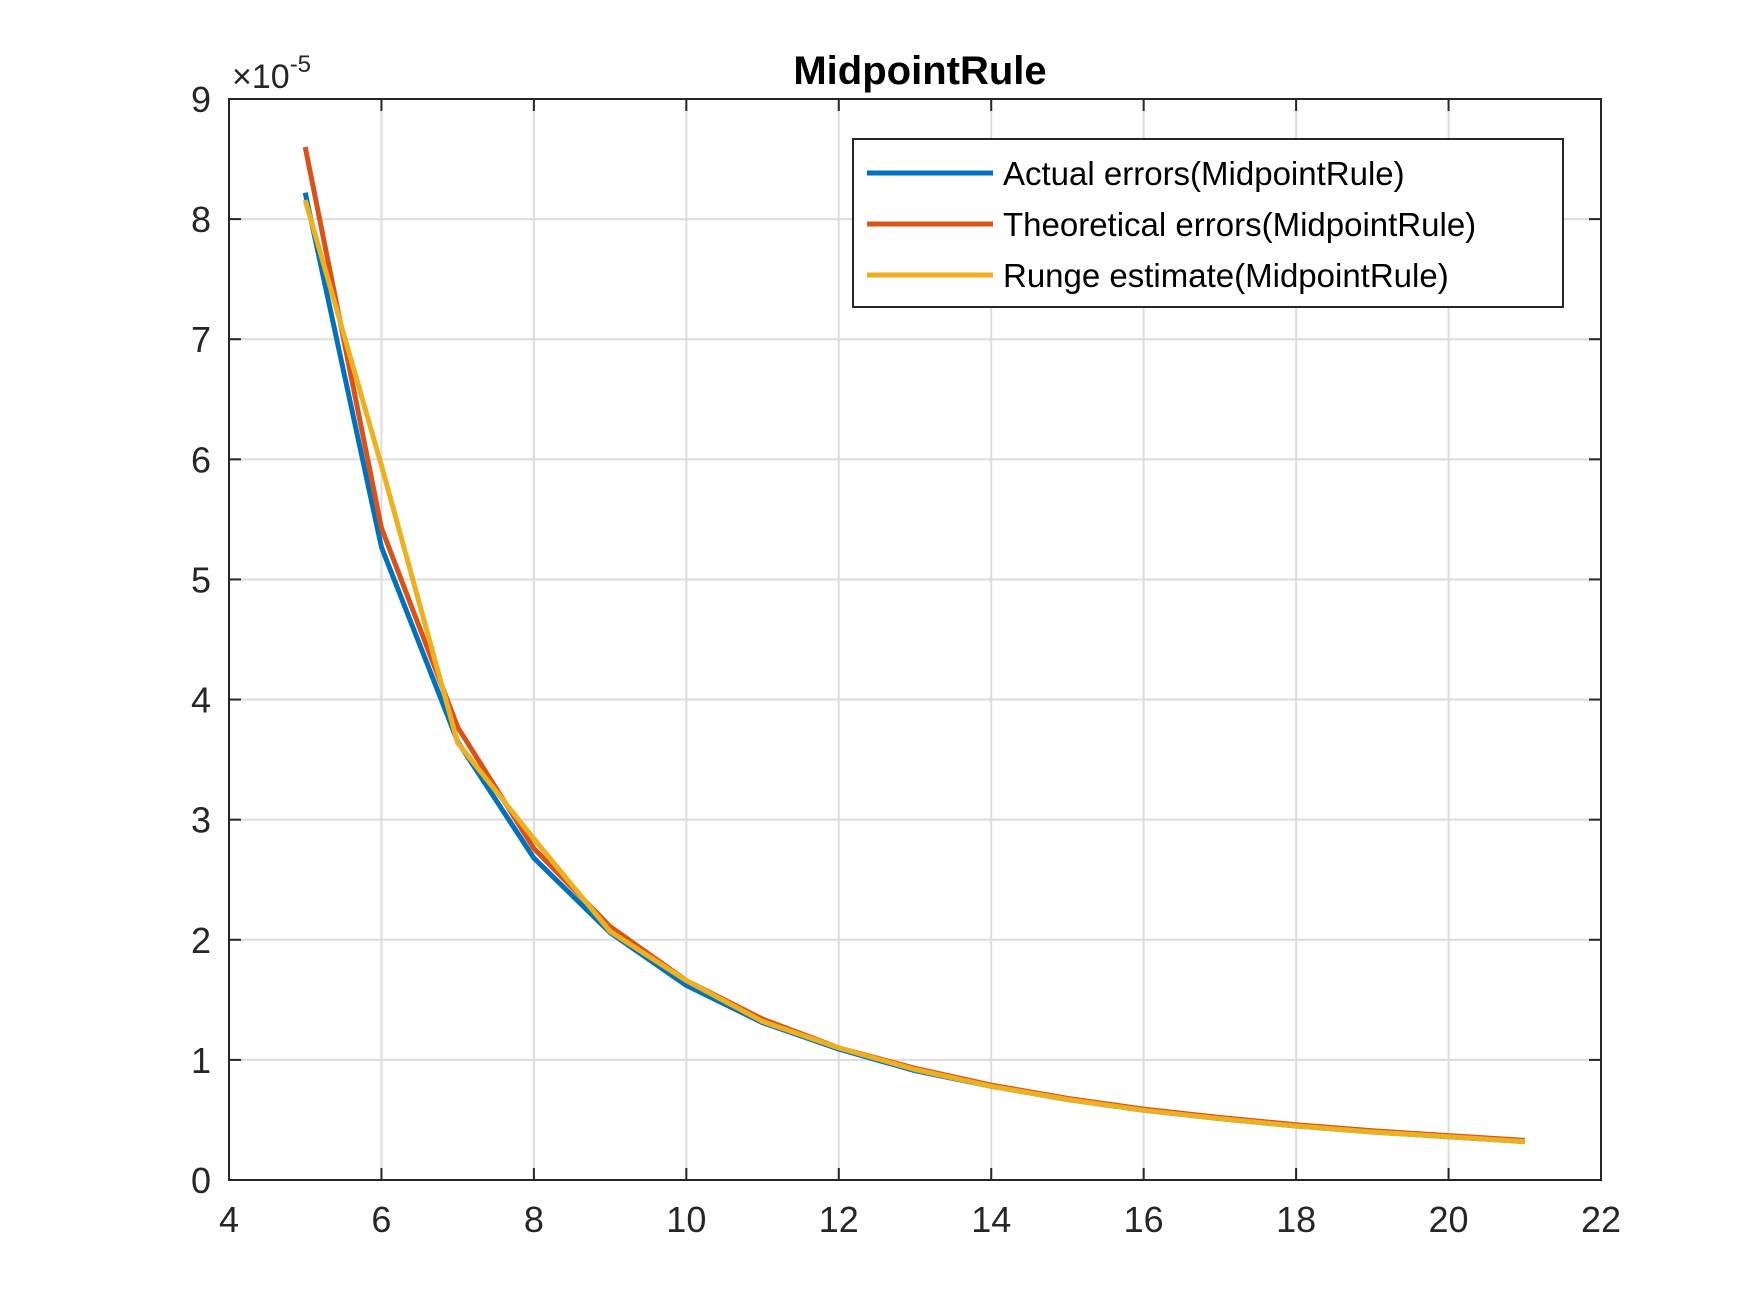 This screenshot has height=1313, width=1750. What do you see at coordinates (1601, 1219) in the screenshot?
I see `x-tick-label: 22` at bounding box center [1601, 1219].